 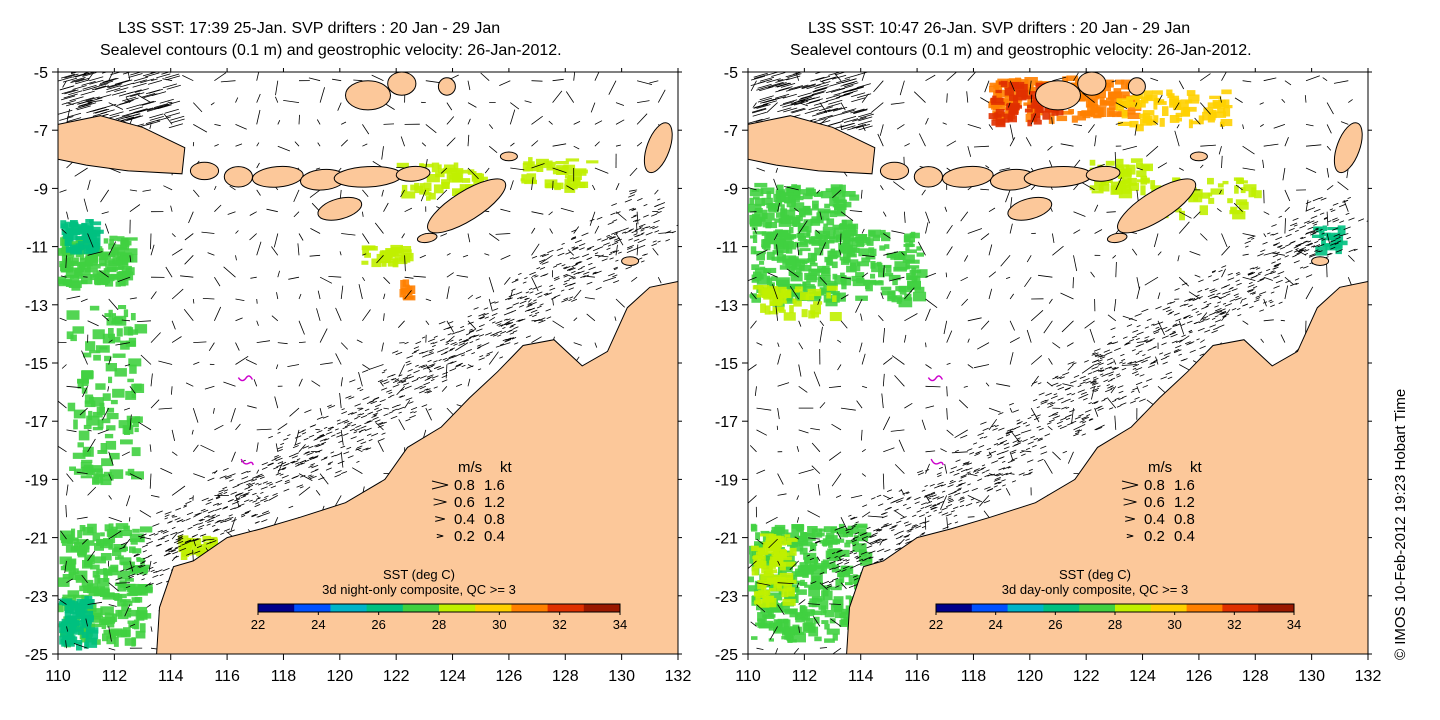 What do you see at coordinates (1095, 589) in the screenshot?
I see `right-composite-label: 3d day-only composite, QC >= 3` at bounding box center [1095, 589].